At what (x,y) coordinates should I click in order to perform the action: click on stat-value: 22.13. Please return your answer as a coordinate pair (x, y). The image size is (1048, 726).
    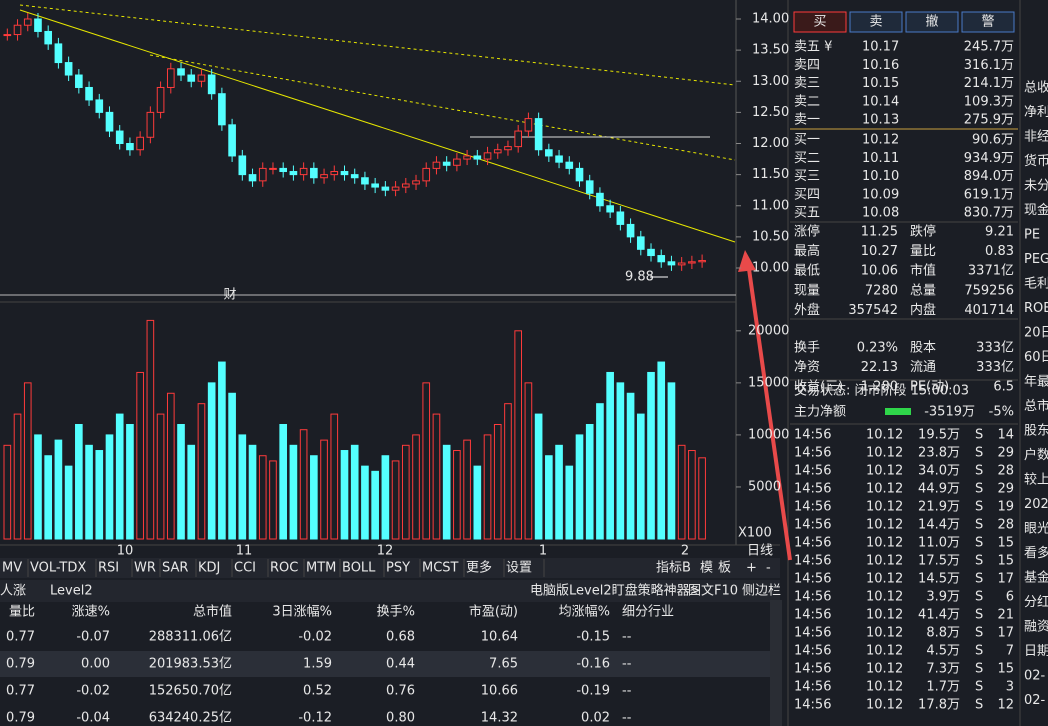
    Looking at the image, I should click on (879, 367).